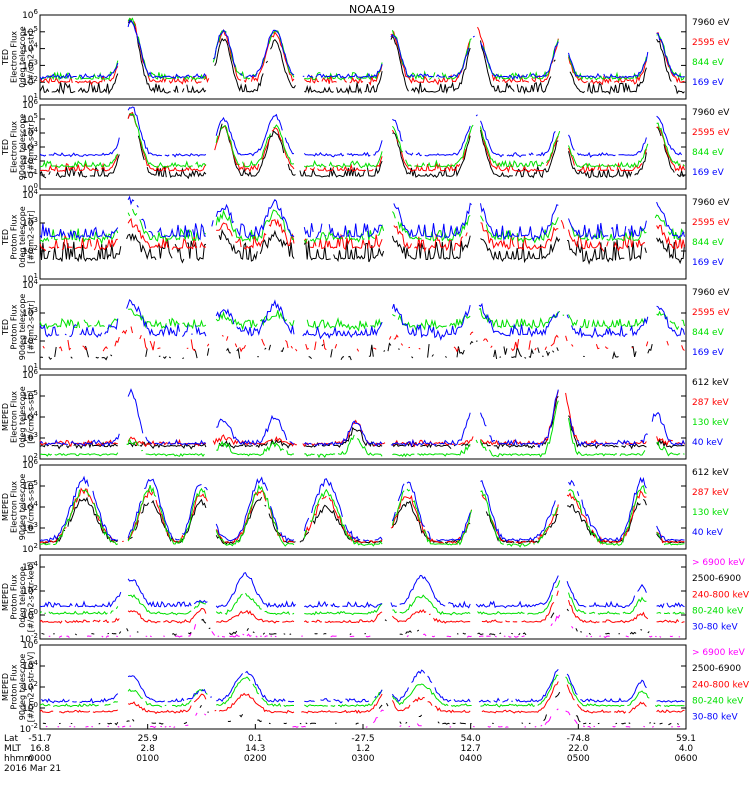 Image resolution: width=750 pixels, height=800 pixels. I want to click on date-label: 2016 Mar 21, so click(32, 769).